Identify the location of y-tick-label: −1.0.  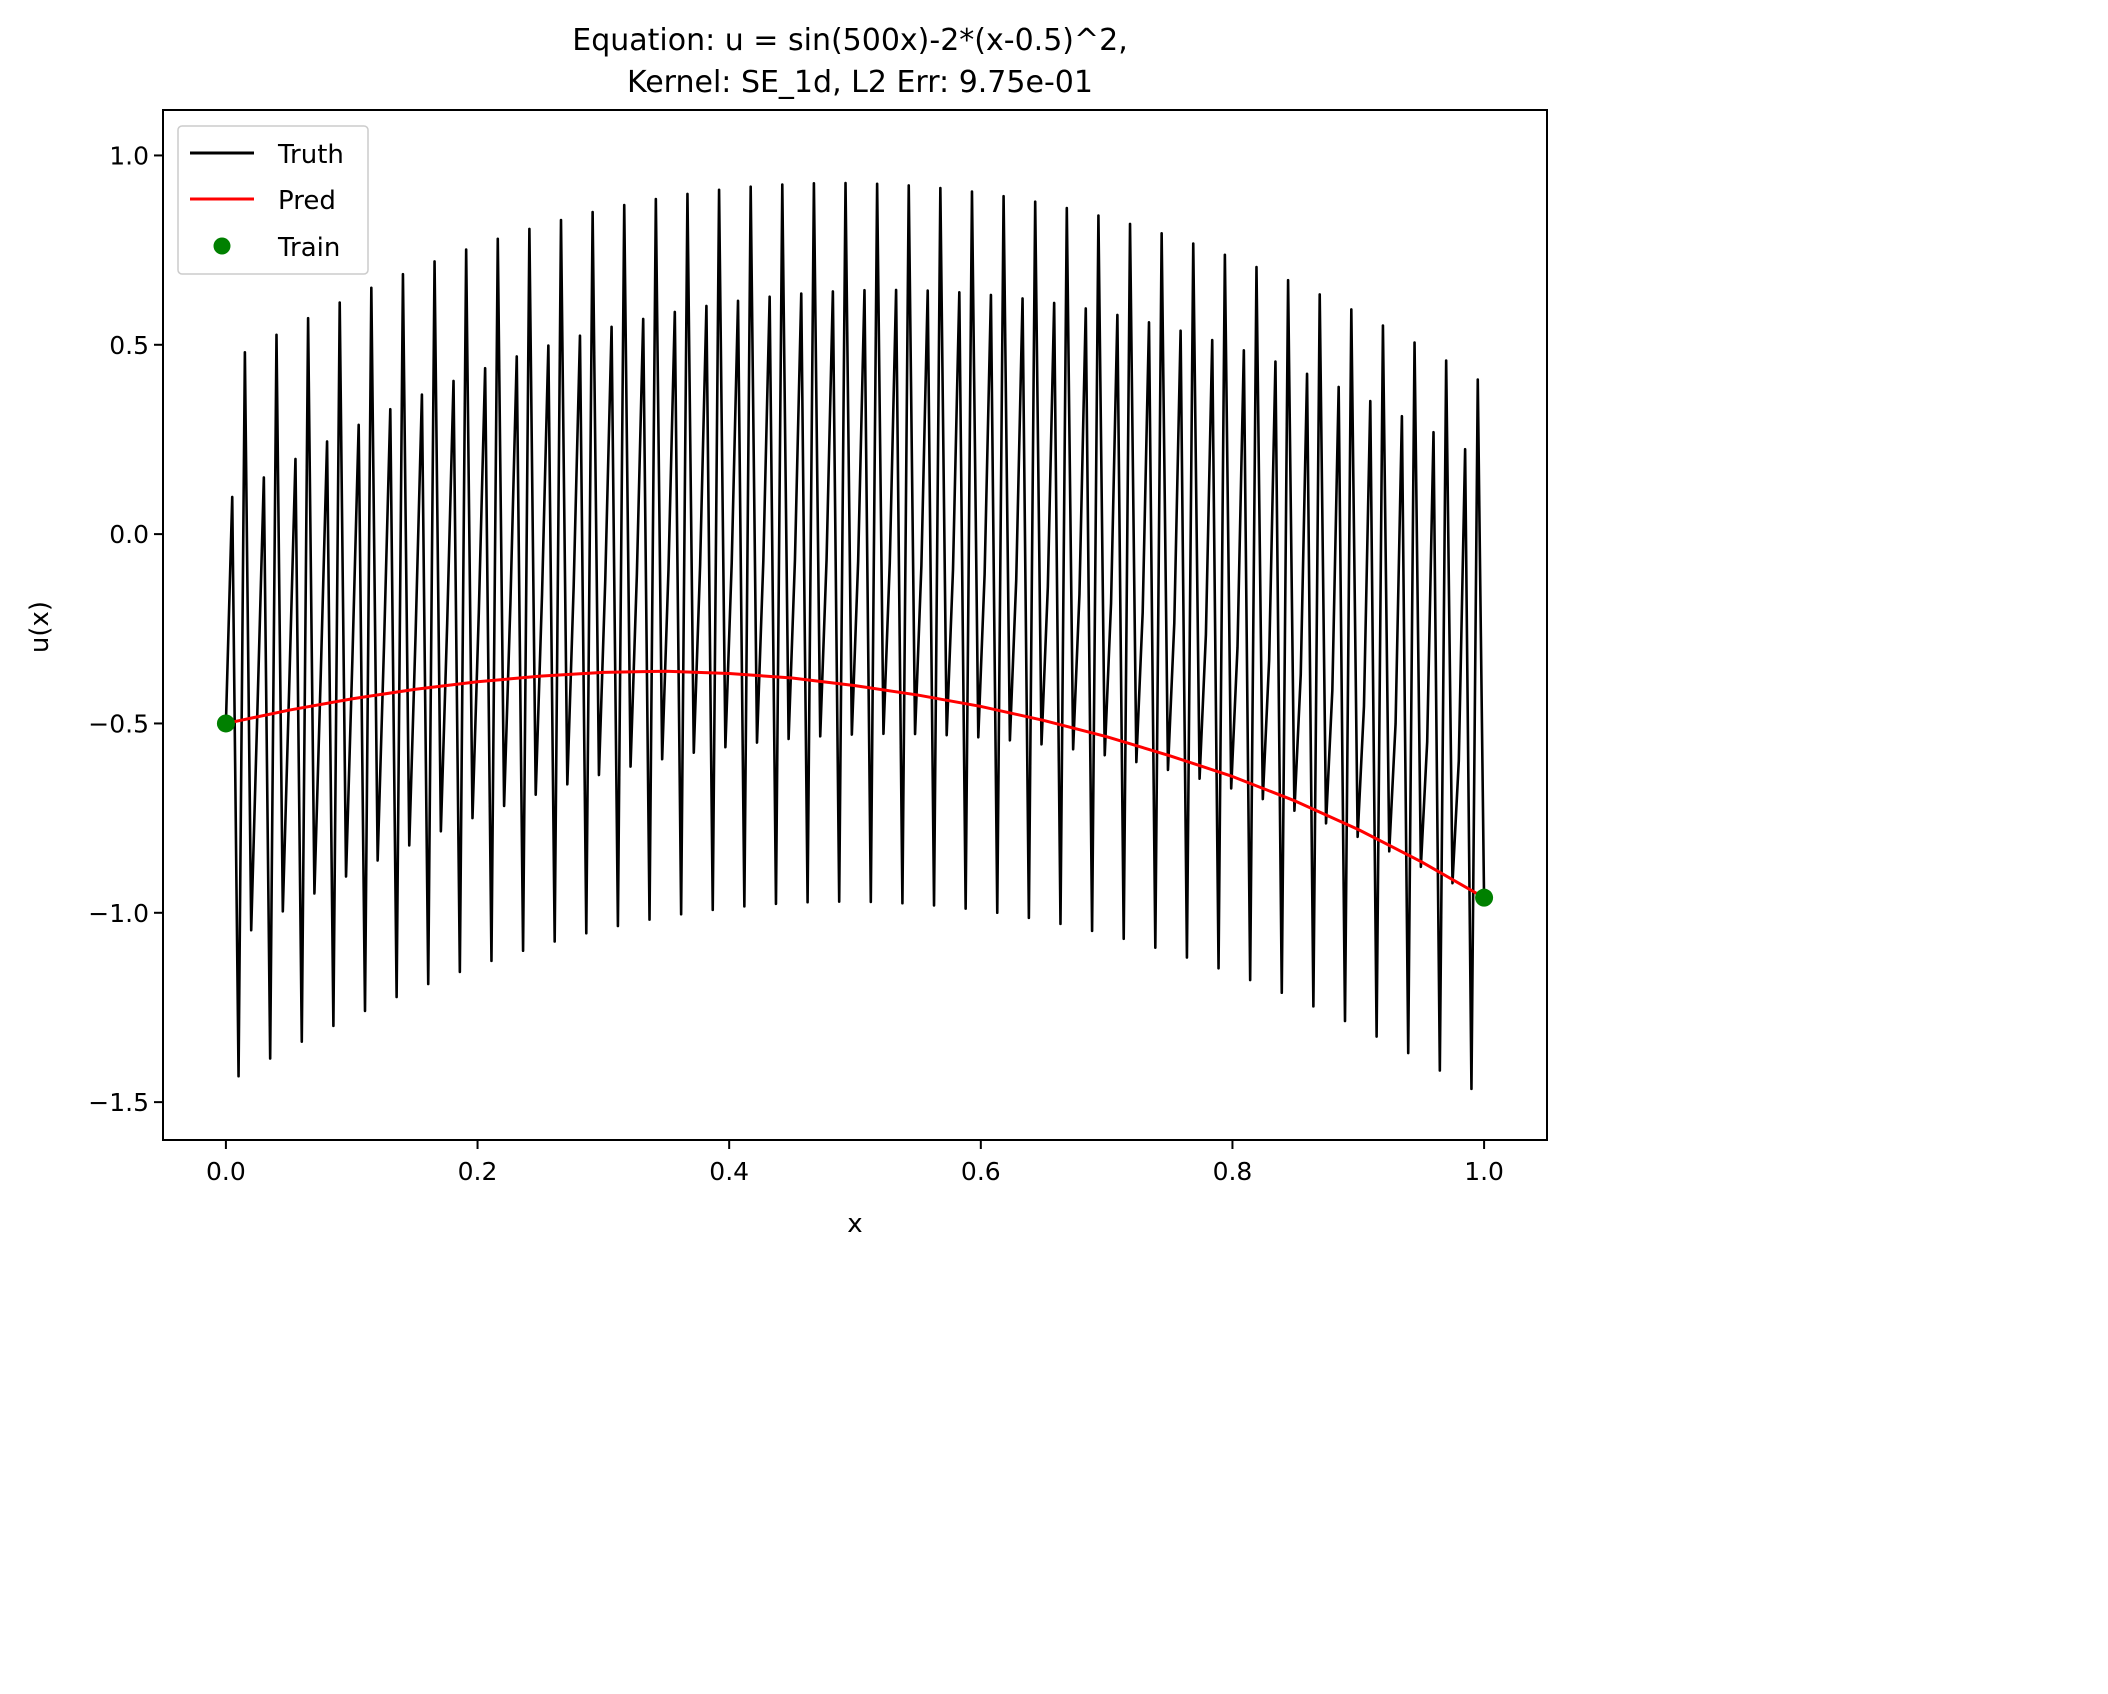
(118, 913).